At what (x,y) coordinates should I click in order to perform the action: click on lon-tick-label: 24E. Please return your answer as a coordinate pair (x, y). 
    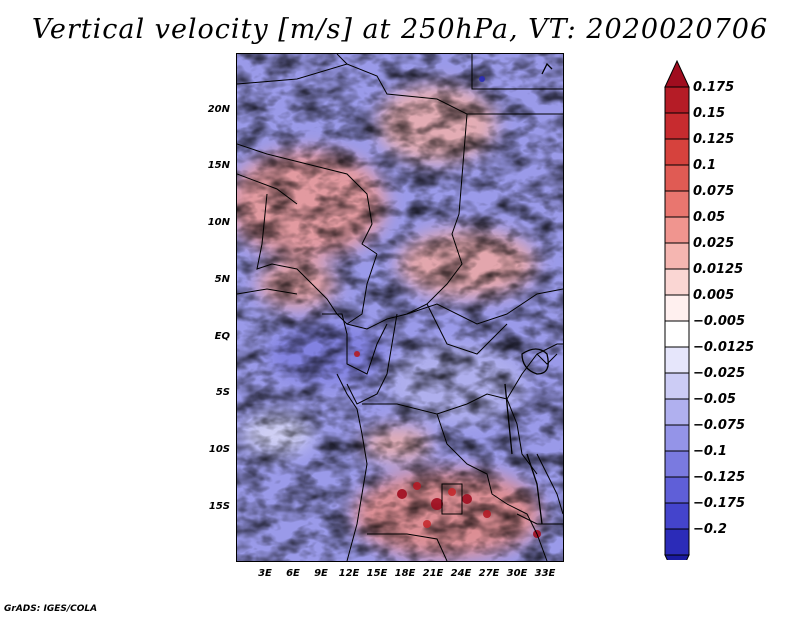
    Looking at the image, I should click on (461, 573).